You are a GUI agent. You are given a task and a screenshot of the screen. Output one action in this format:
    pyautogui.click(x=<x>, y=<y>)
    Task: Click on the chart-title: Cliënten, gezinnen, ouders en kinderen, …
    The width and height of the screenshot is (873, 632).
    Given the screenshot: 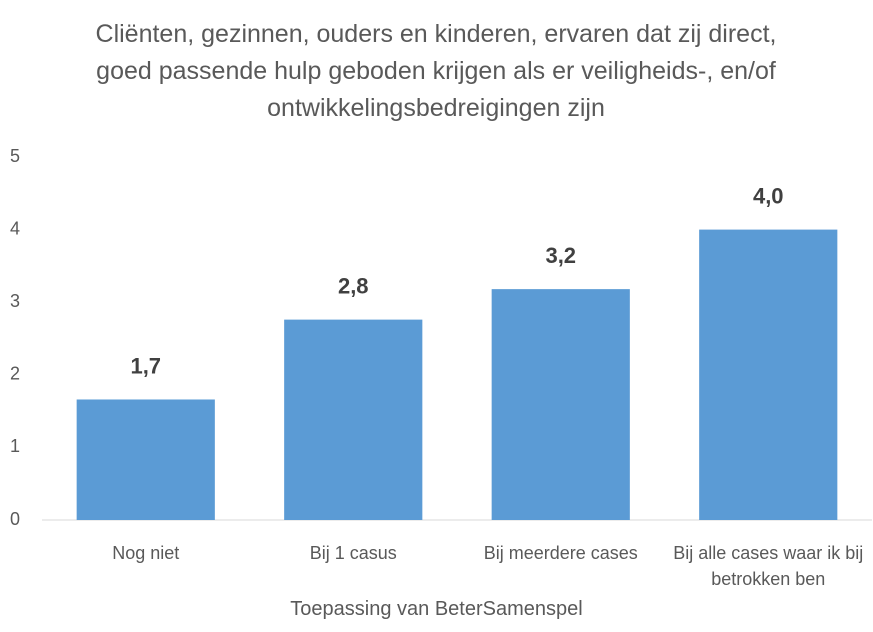 What is the action you would take?
    pyautogui.click(x=436, y=71)
    